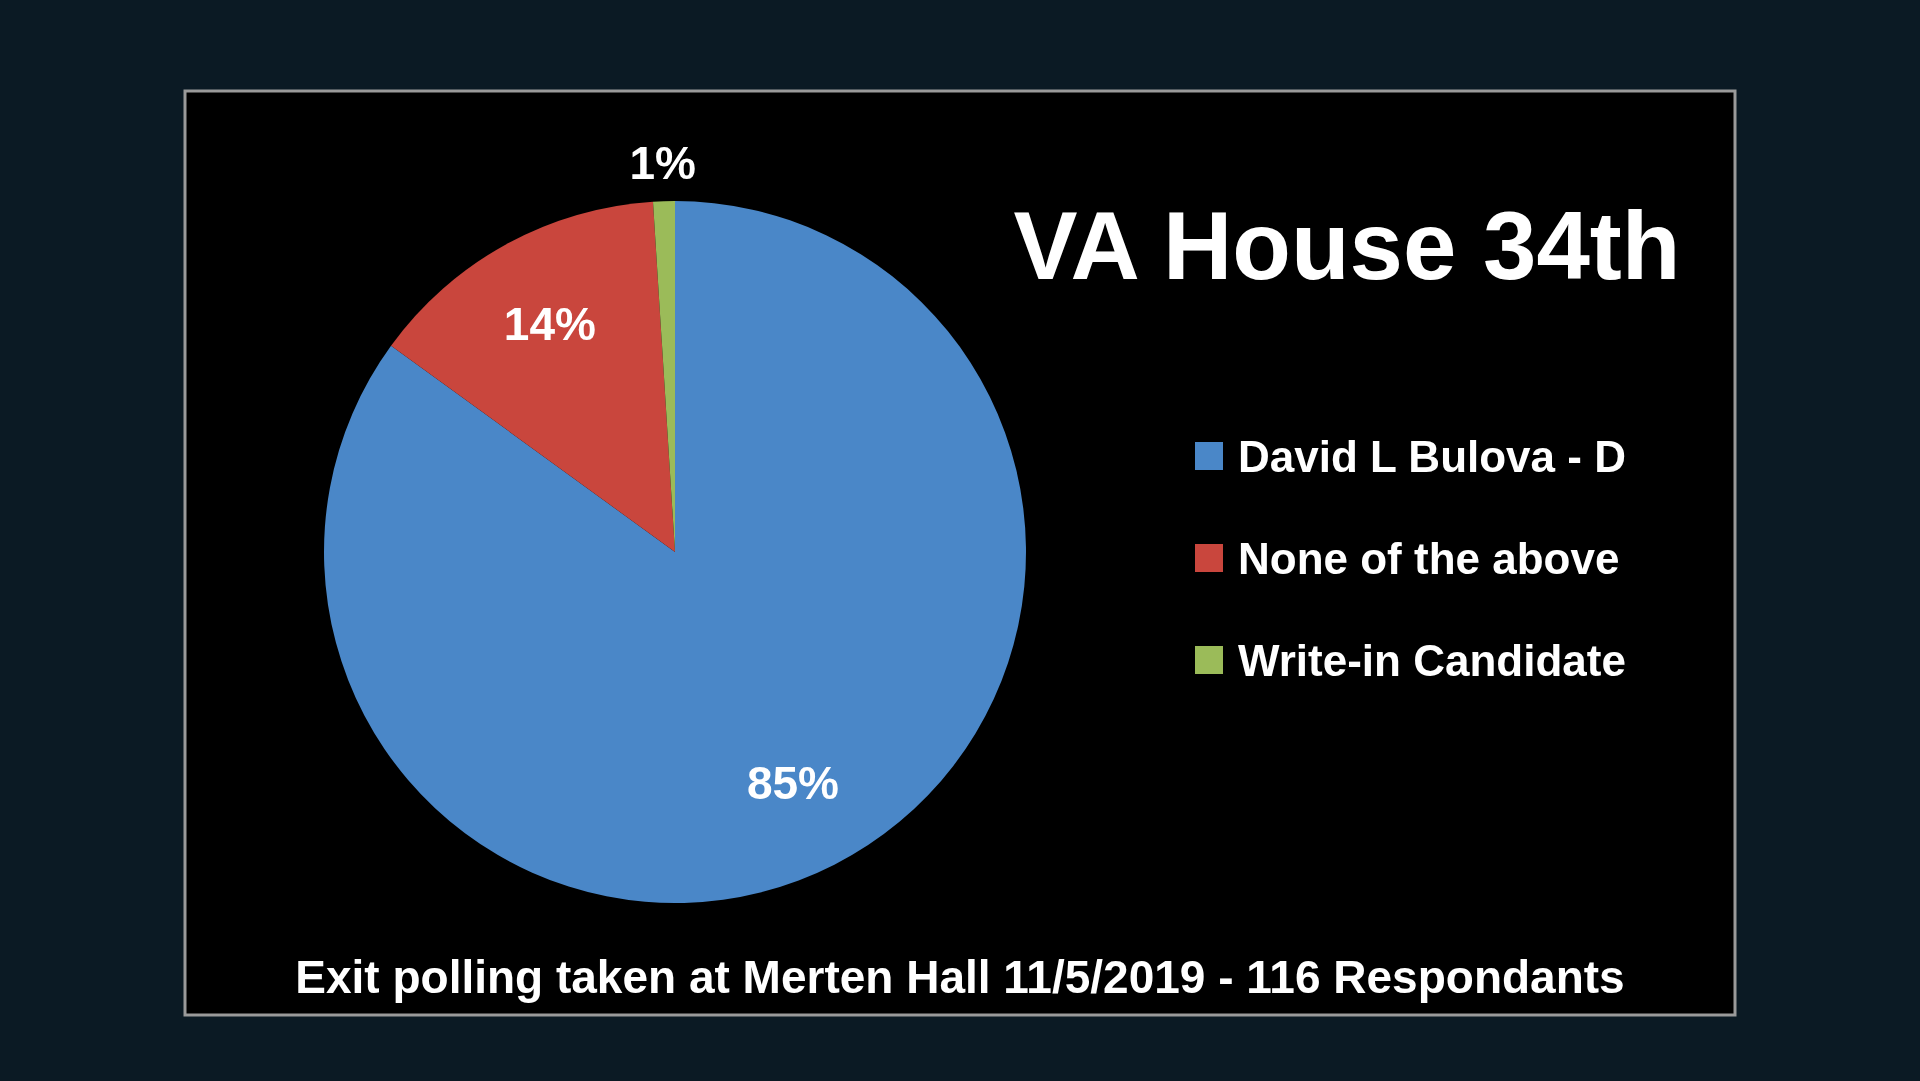 Image resolution: width=1920 pixels, height=1081 pixels. What do you see at coordinates (549, 324) in the screenshot?
I see `data-label: 14%` at bounding box center [549, 324].